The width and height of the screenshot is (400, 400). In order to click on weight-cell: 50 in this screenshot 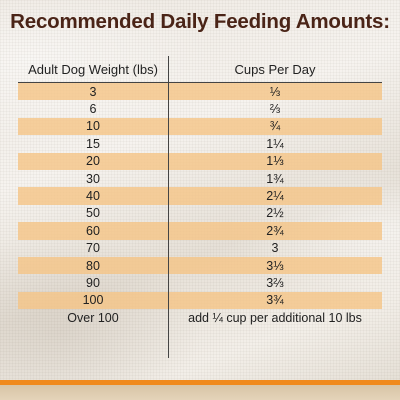, I will do `click(93, 213)`.